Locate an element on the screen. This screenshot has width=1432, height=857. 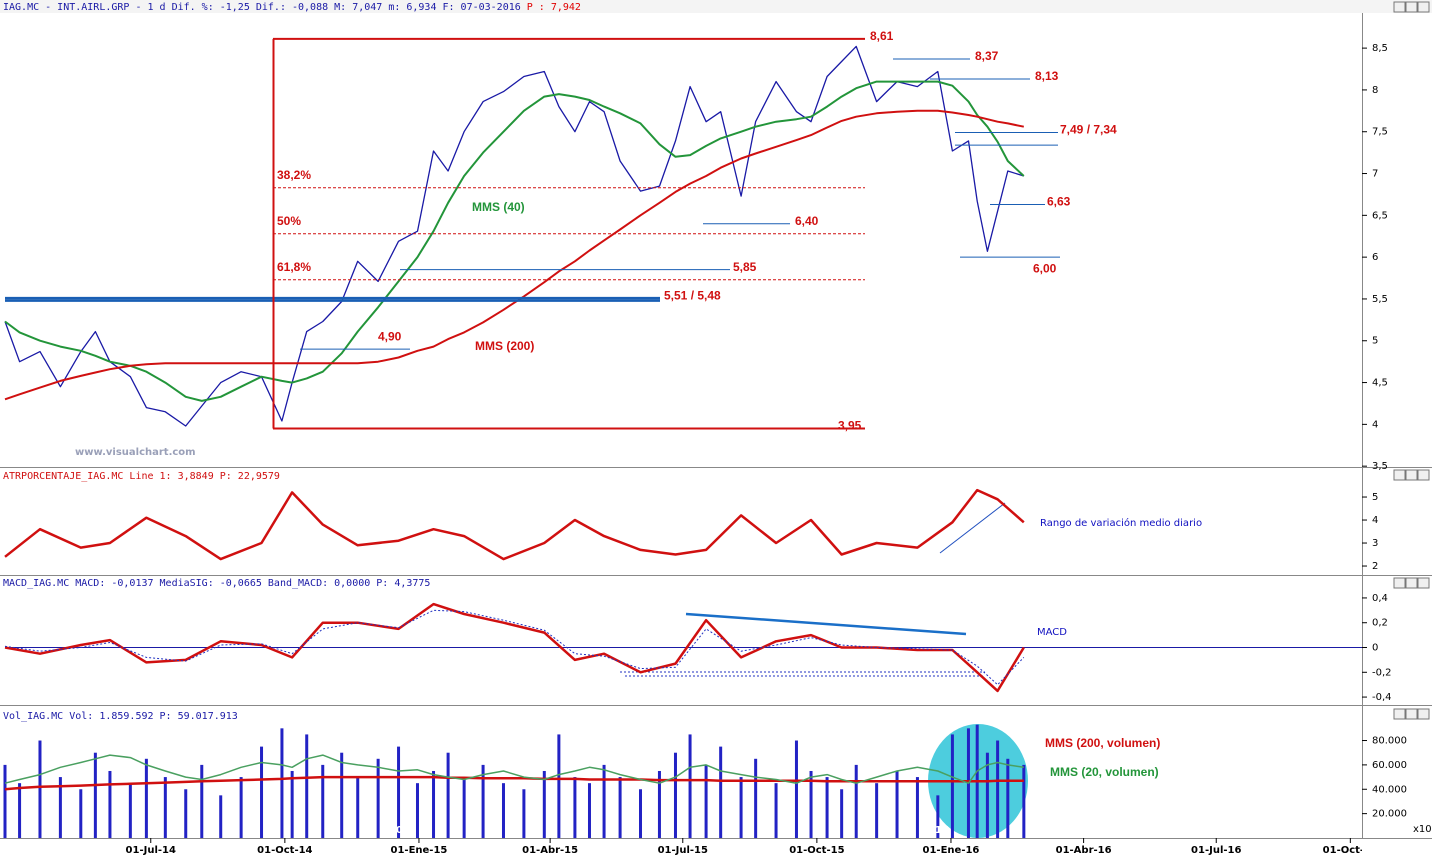
level-label: 6,40 is located at coordinates (807, 221).